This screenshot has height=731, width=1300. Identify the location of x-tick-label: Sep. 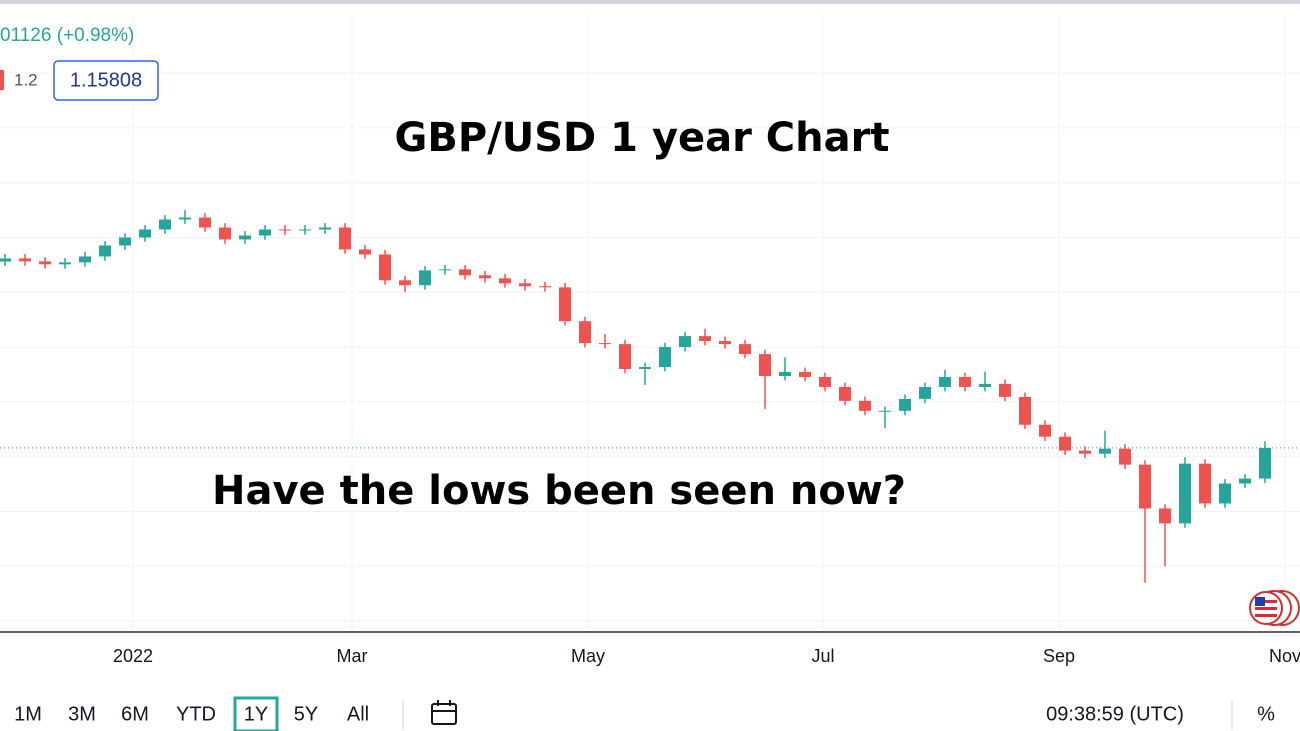
(1059, 656).